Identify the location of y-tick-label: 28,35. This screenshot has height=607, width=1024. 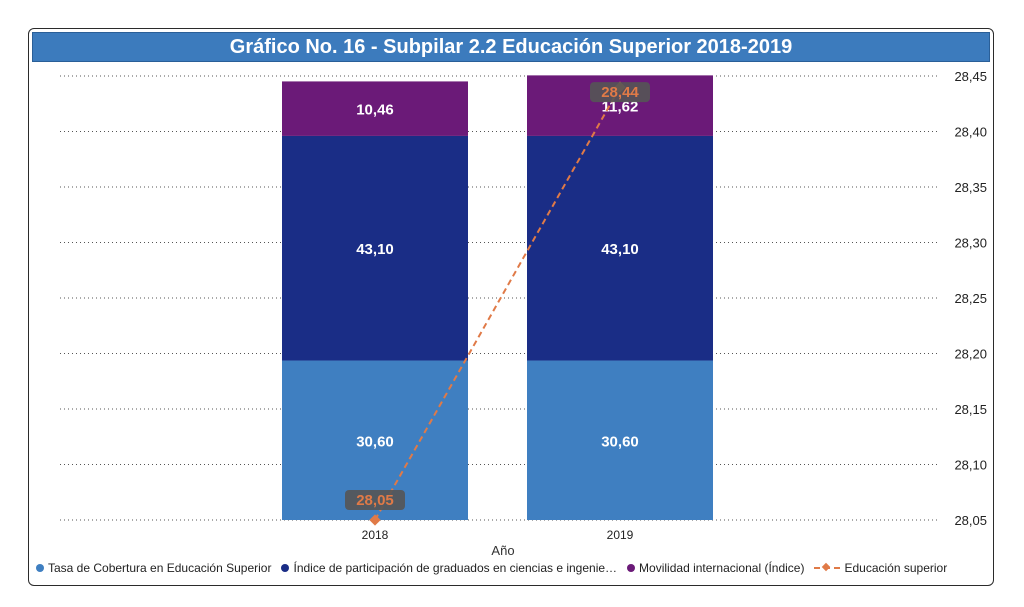
(970, 187).